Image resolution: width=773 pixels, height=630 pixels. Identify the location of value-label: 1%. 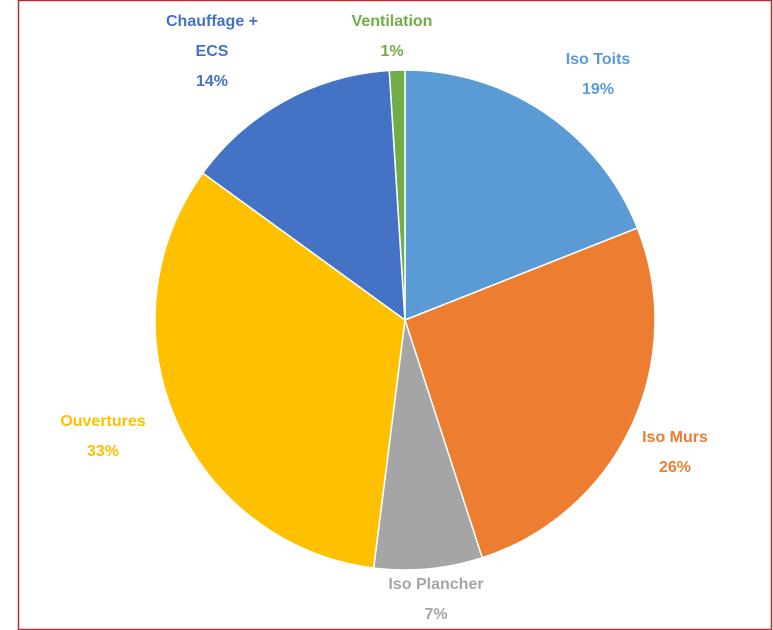
(392, 51).